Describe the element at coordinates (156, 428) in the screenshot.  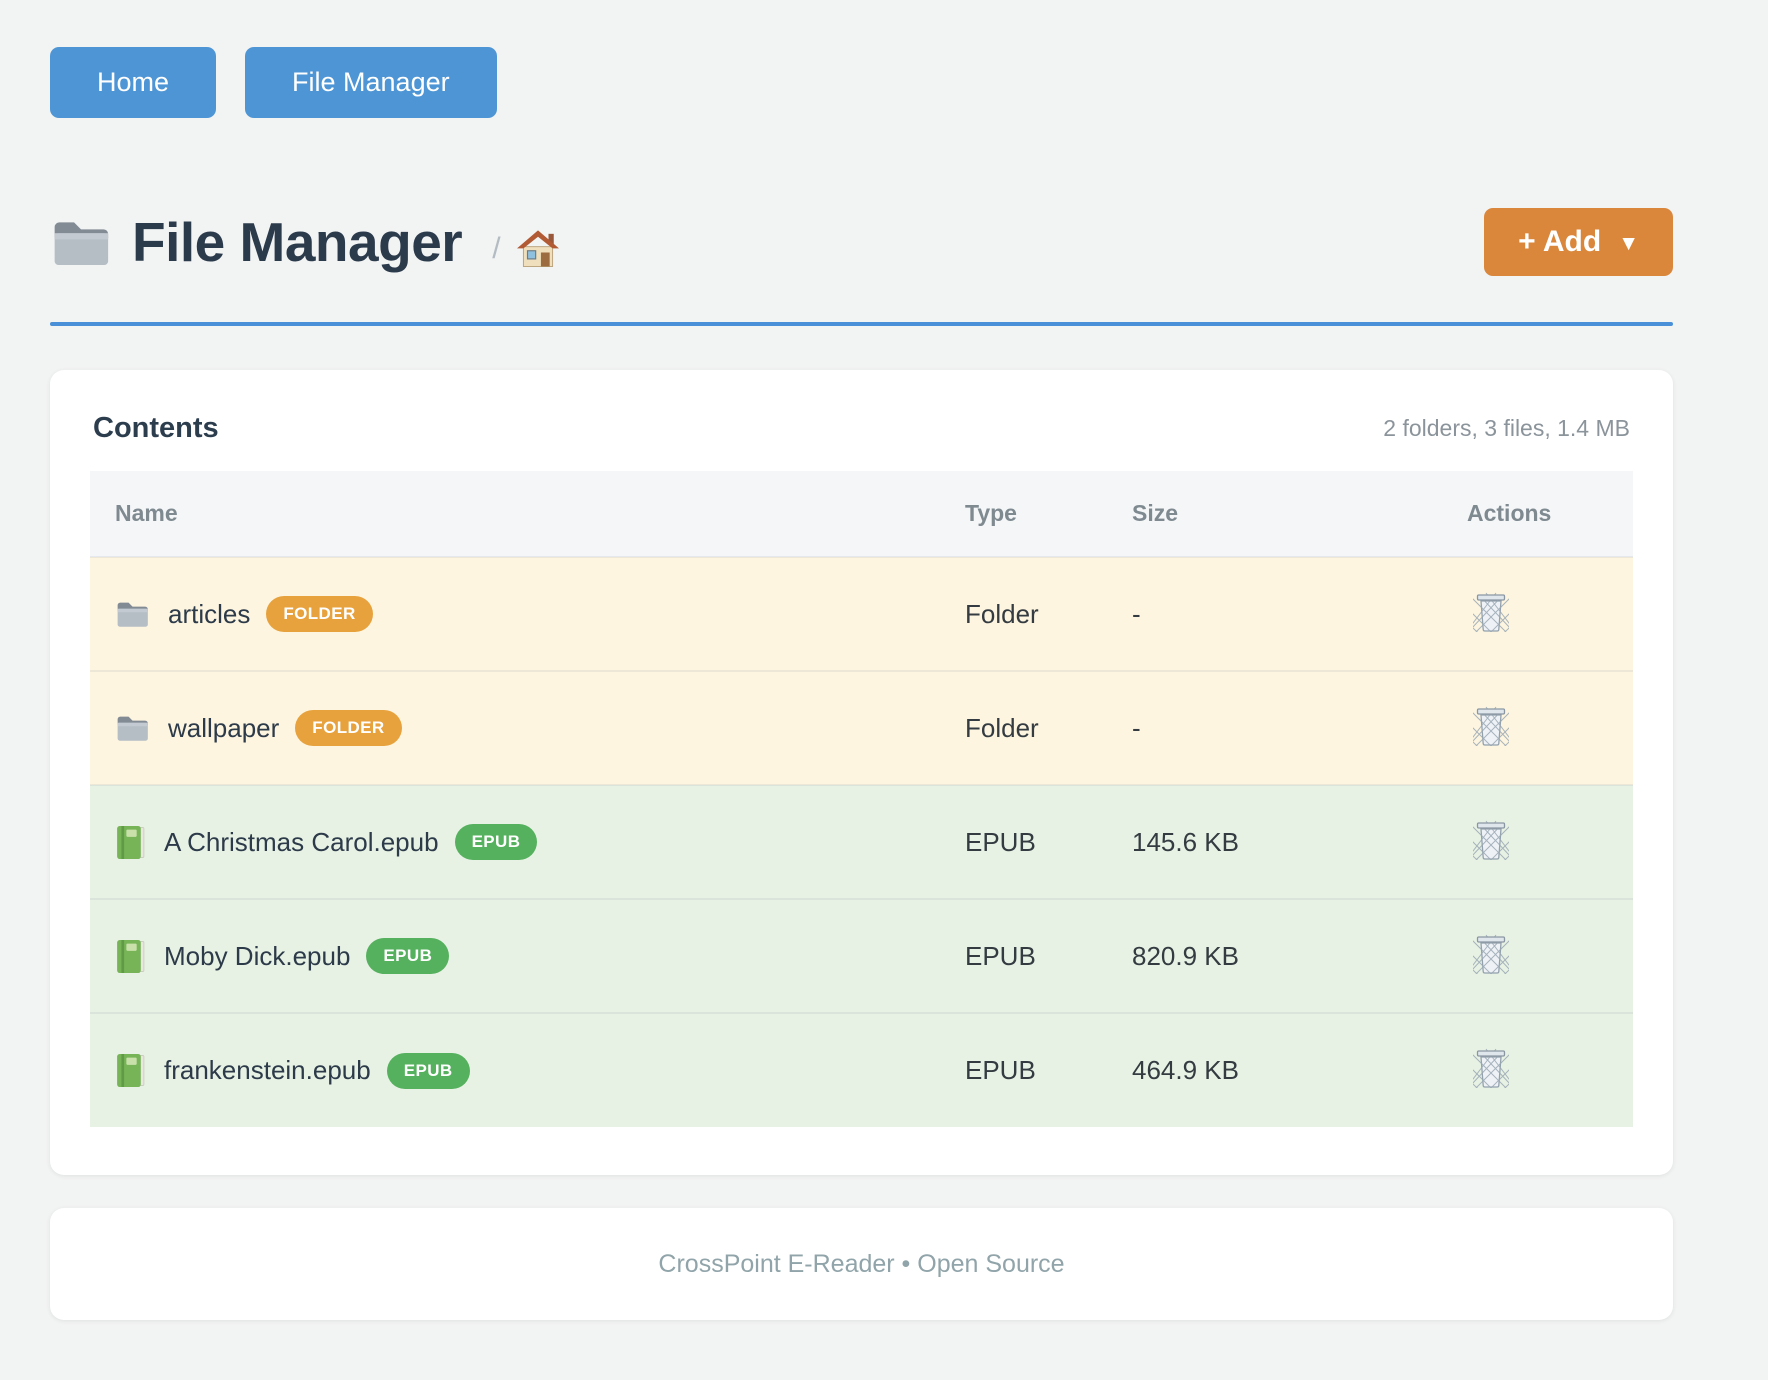
I see `contents-title: Contents` at that location.